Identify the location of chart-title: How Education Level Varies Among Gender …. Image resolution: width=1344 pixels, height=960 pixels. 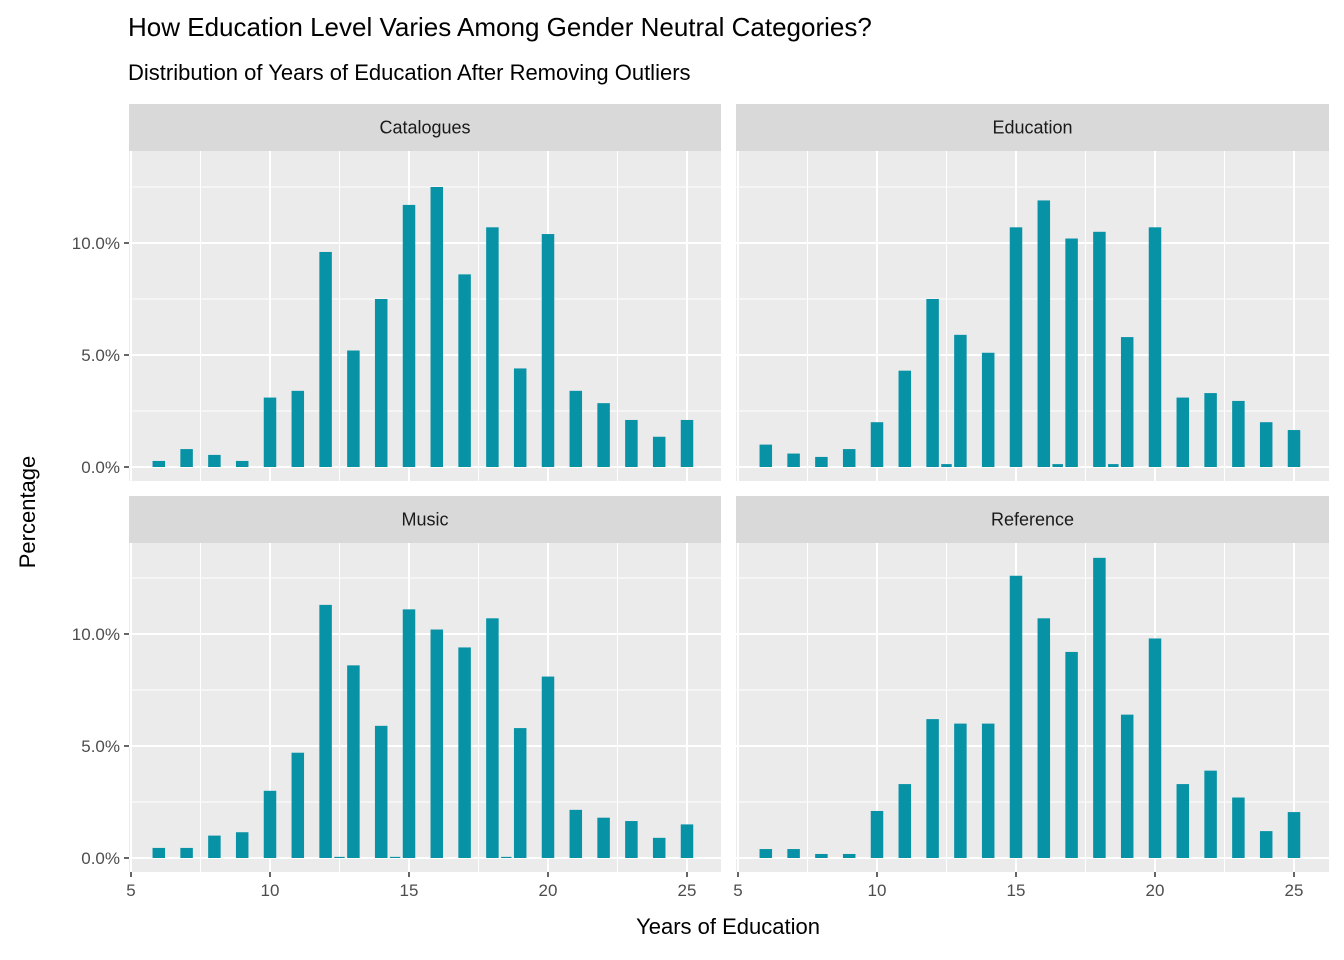
(500, 27).